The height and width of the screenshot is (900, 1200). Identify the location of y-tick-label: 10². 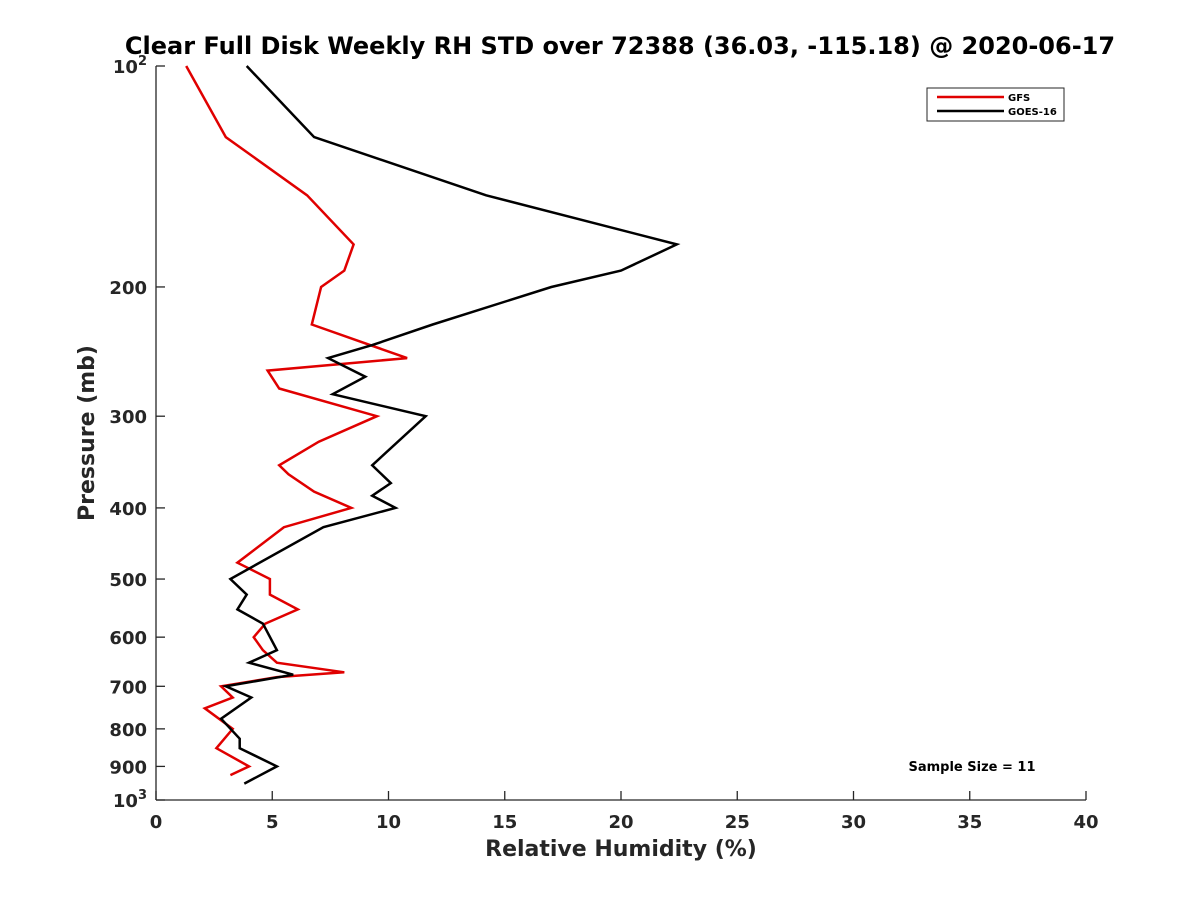
(130, 66).